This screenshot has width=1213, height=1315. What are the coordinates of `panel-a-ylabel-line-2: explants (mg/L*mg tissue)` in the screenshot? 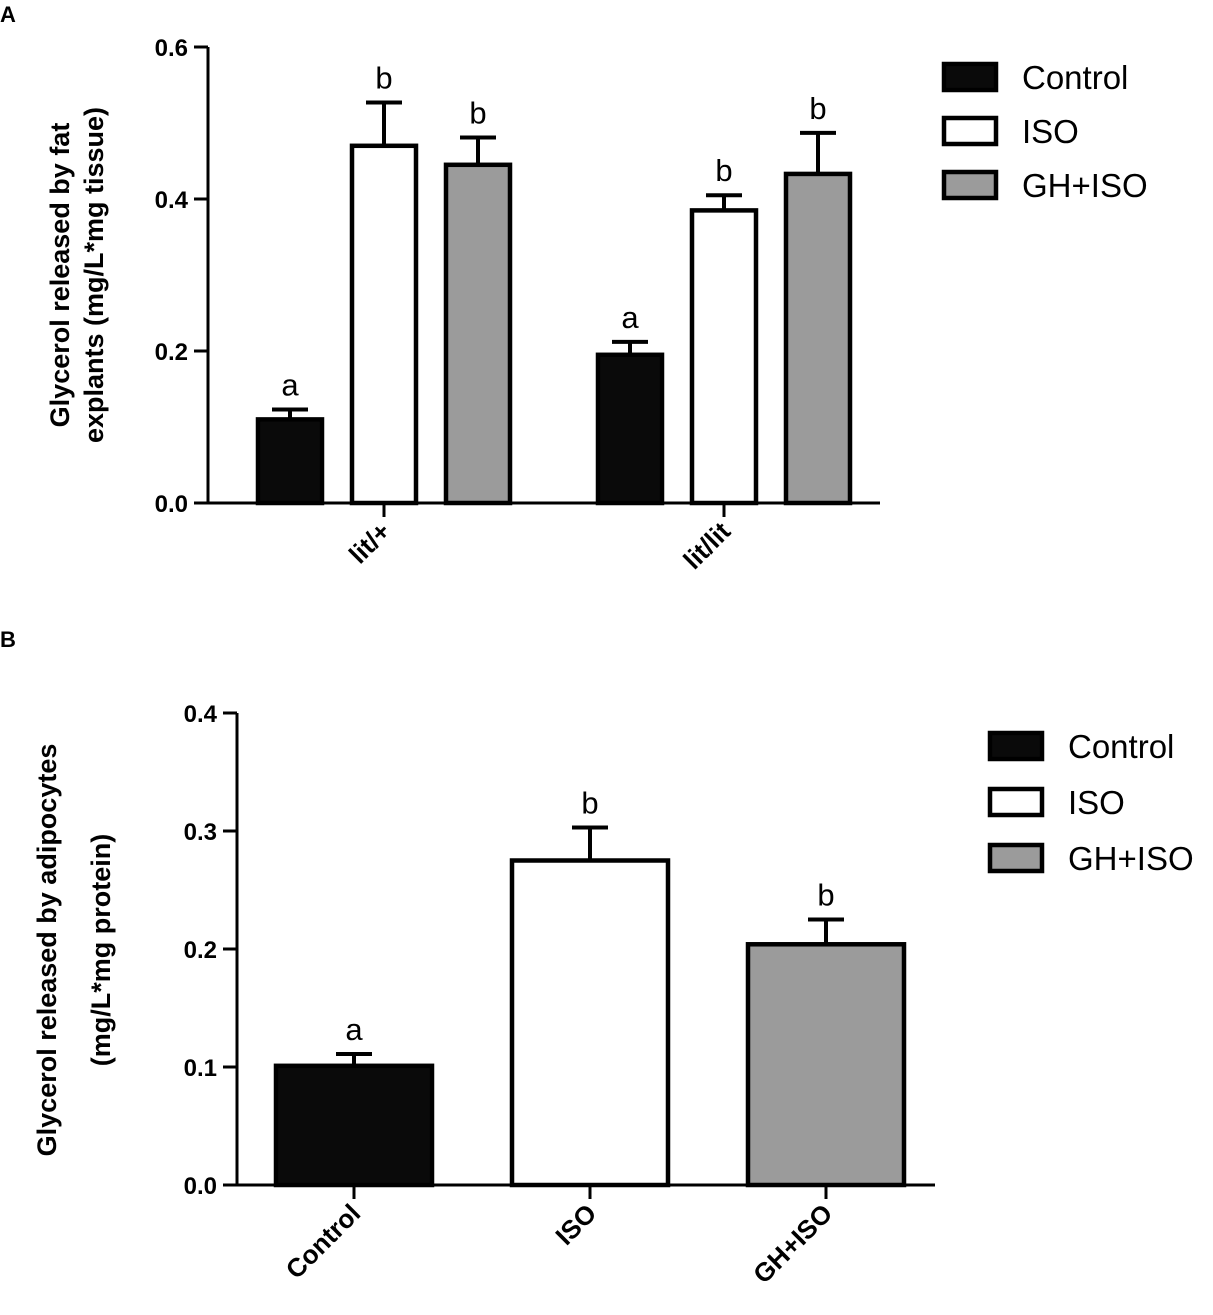 It's located at (94, 275).